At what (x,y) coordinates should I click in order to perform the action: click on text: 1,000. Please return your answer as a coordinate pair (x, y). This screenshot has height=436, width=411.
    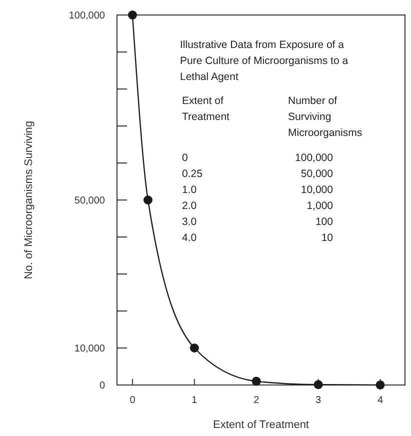
    Looking at the image, I should click on (319, 206).